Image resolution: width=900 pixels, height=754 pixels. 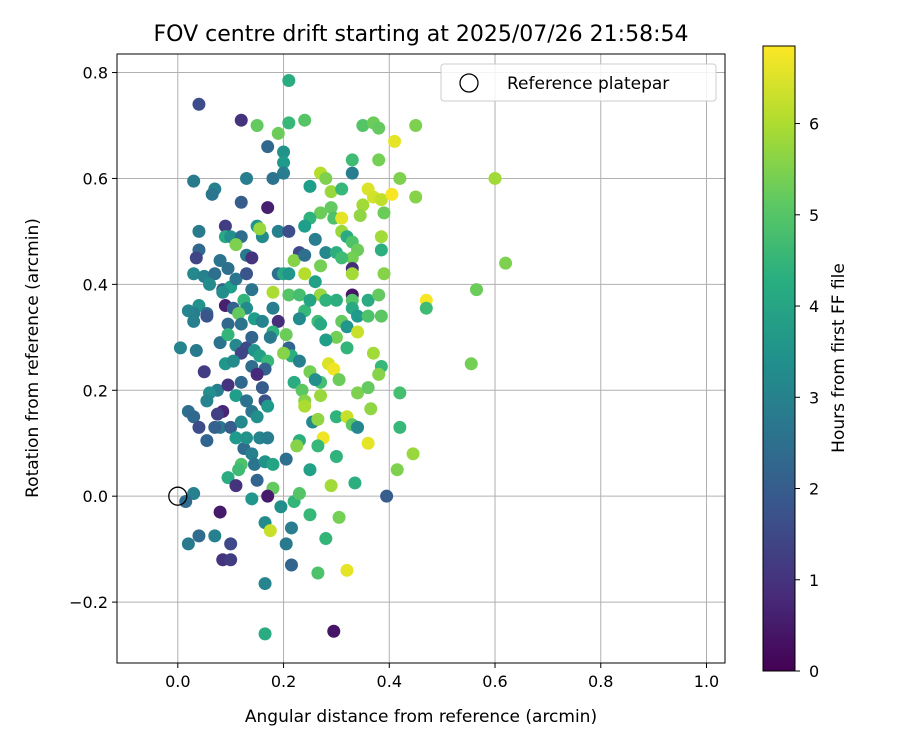 What do you see at coordinates (88, 602) in the screenshot?
I see `y-tick-label: −0.2` at bounding box center [88, 602].